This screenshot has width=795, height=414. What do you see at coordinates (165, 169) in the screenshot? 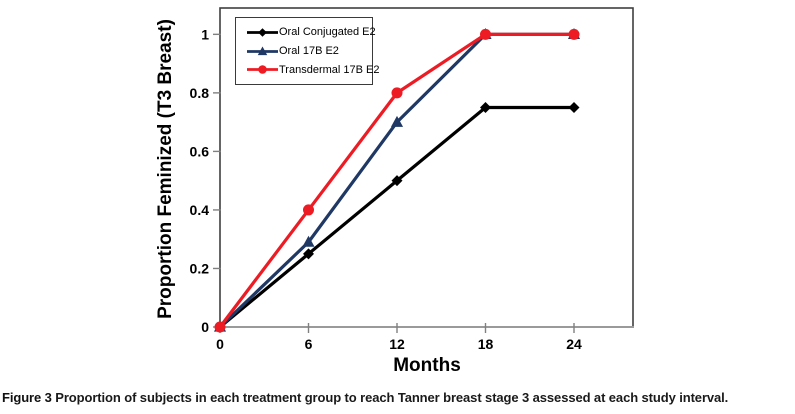
I see `y-axis-title: Proportion Feminized (T3 Breast)` at bounding box center [165, 169].